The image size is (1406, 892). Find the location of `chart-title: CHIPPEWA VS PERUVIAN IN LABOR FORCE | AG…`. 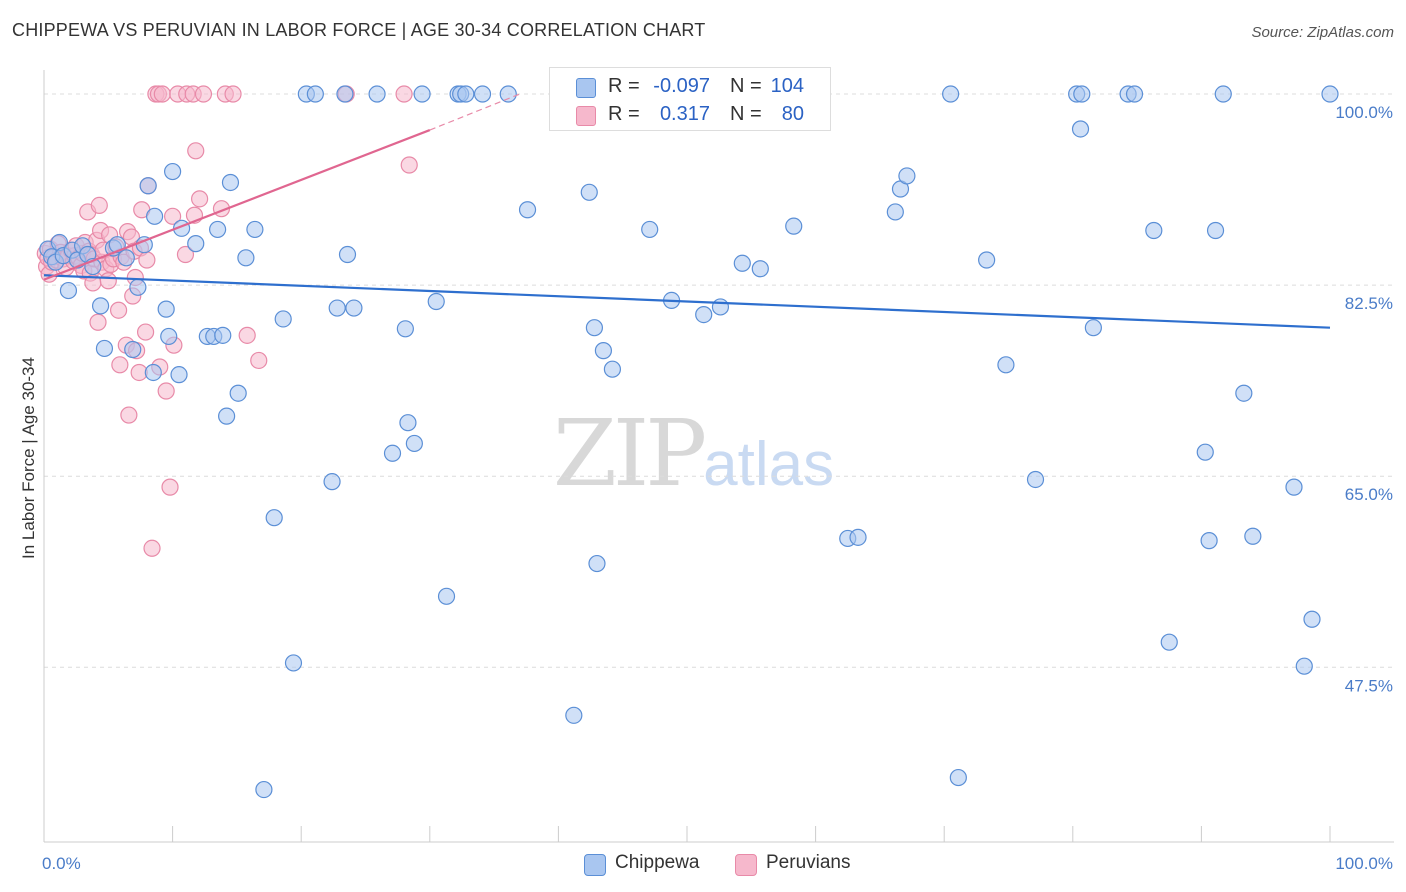

chart-title: CHIPPEWA VS PERUVIAN IN LABOR FORCE | AG… is located at coordinates (359, 30).